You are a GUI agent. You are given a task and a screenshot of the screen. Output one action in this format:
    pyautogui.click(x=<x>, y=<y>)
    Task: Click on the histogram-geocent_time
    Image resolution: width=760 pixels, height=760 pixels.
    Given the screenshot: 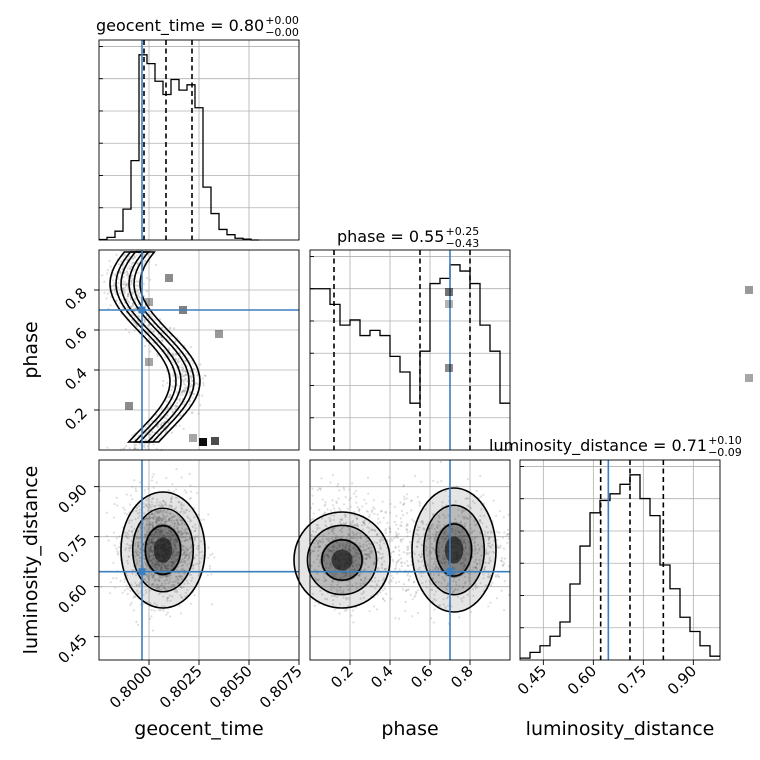 What is the action you would take?
    pyautogui.click(x=179, y=147)
    